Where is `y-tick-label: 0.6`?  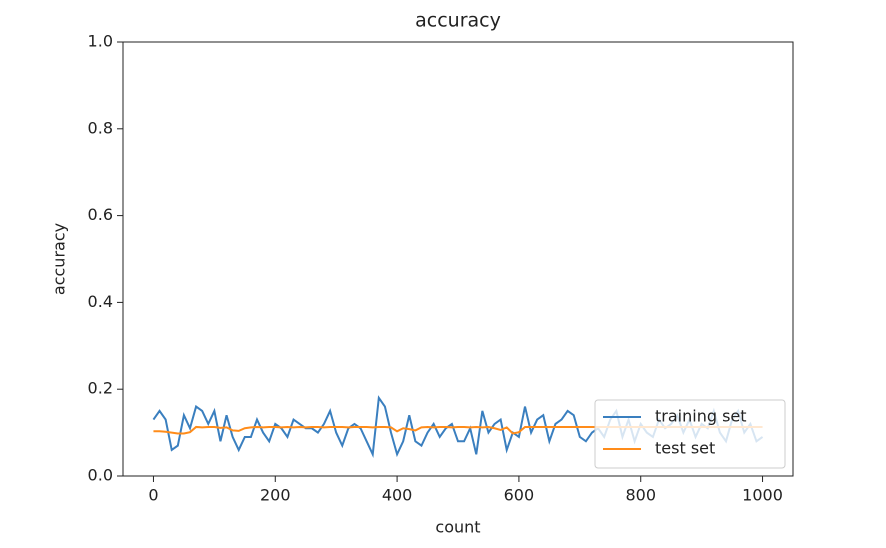 y-tick-label: 0.6 is located at coordinates (100, 214).